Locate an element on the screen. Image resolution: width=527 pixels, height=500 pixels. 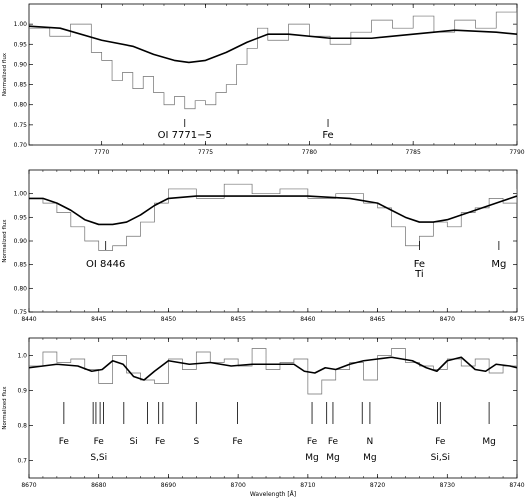
line-id-label: S is located at coordinates (196, 442).